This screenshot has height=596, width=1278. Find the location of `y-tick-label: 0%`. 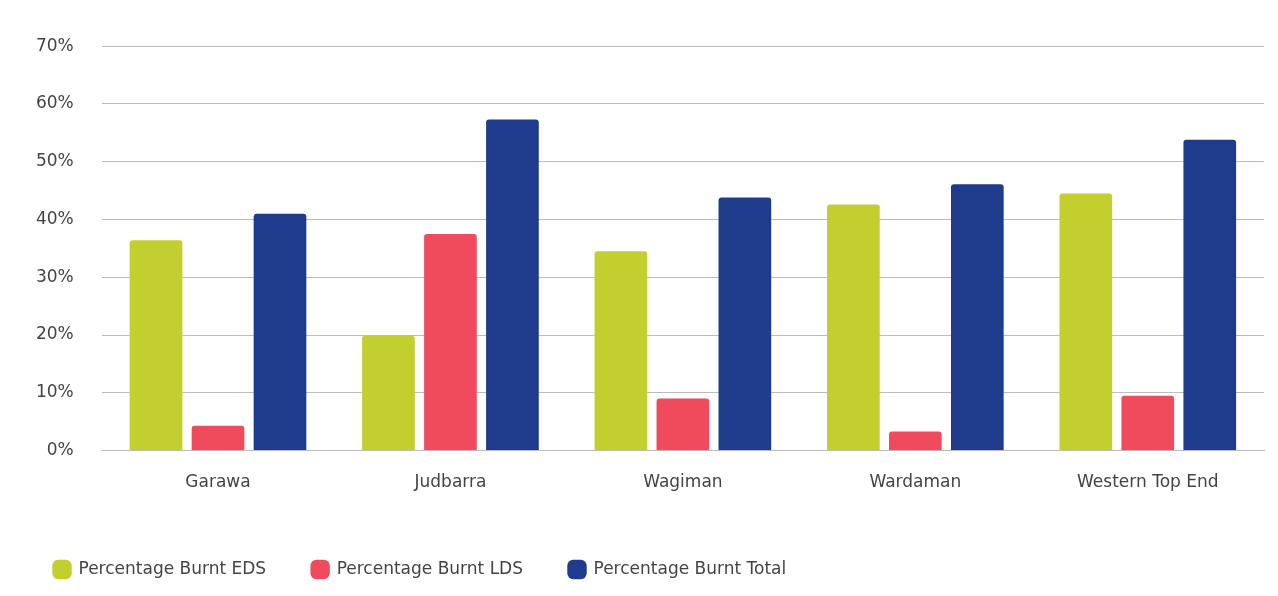

y-tick-label: 0% is located at coordinates (60, 449).